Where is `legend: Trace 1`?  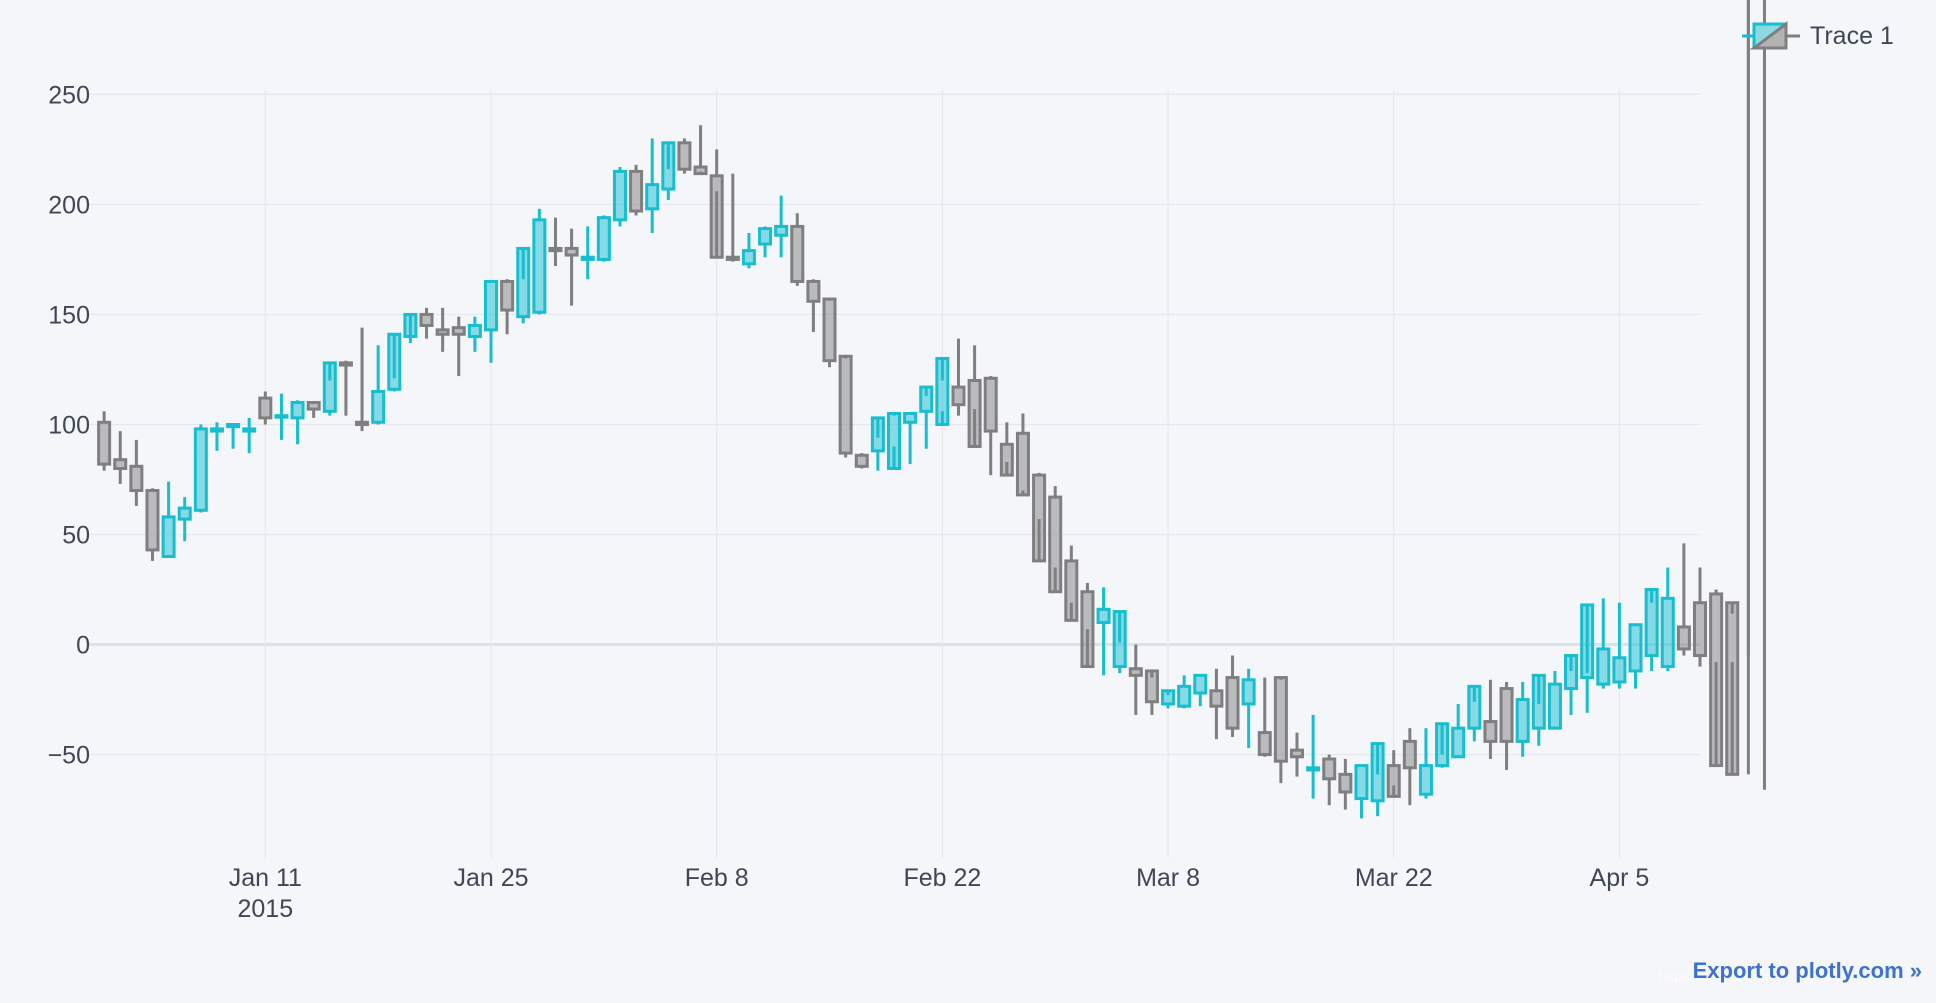
legend: Trace 1 is located at coordinates (1818, 35).